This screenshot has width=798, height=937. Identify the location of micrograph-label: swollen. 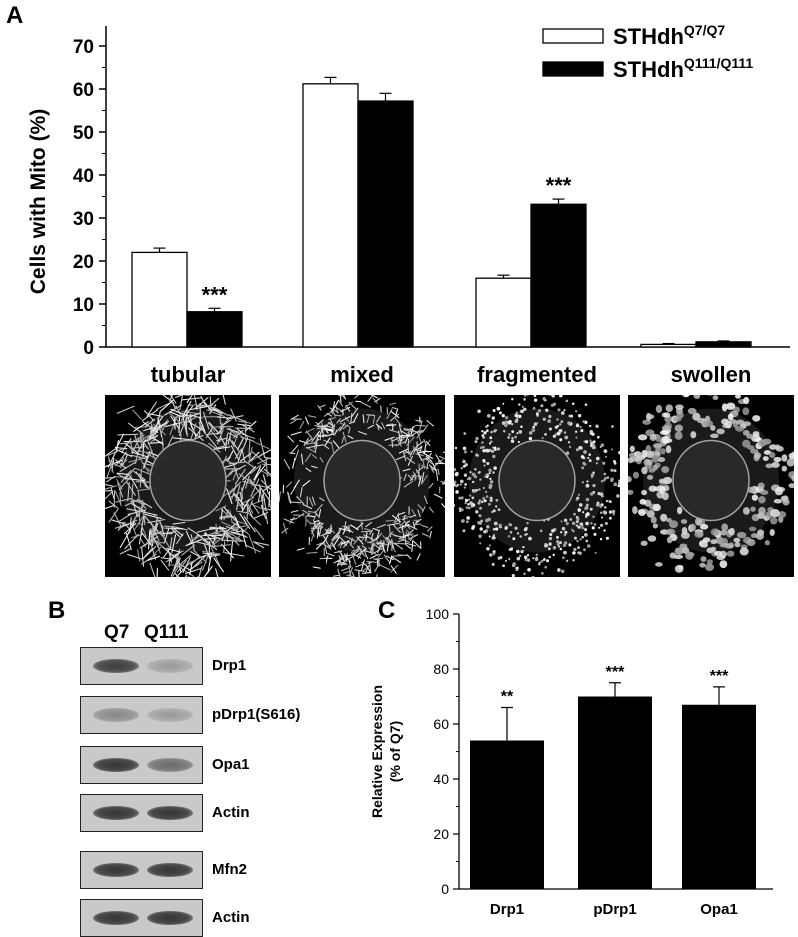
(711, 375).